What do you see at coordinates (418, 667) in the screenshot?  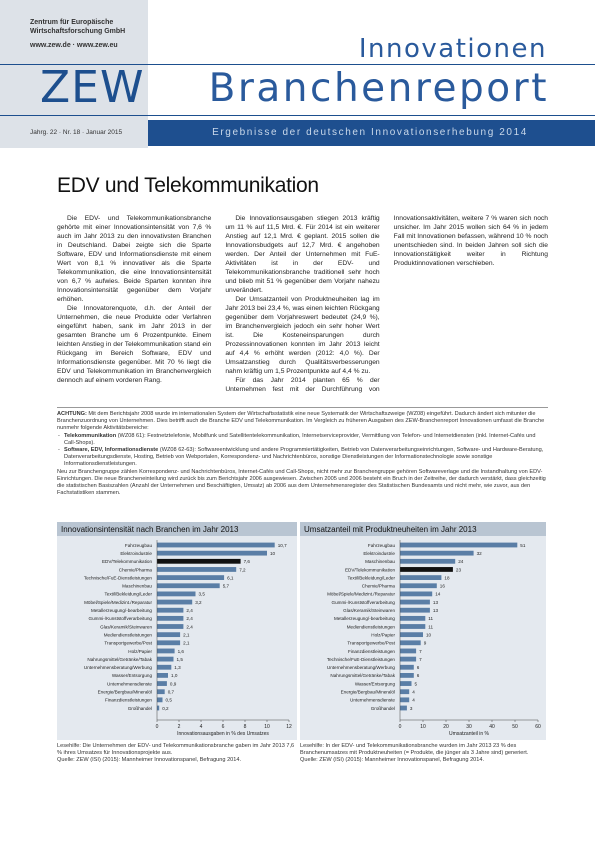 I see `value-label: 6` at bounding box center [418, 667].